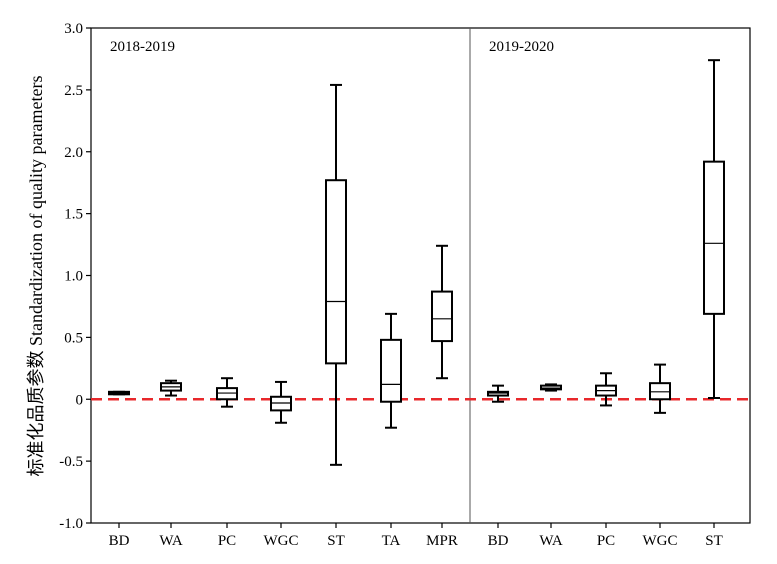 This screenshot has height=564, width=777. I want to click on y-tick-label: 3.0, so click(73, 29).